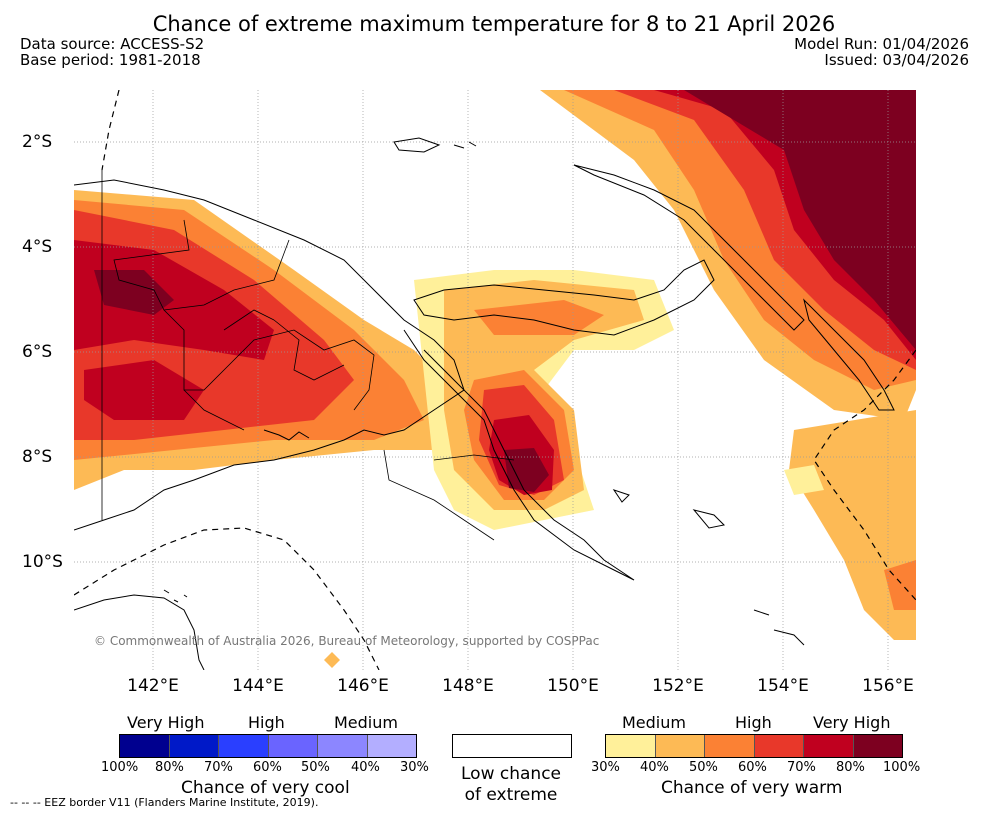 The height and width of the screenshot is (816, 988). What do you see at coordinates (511, 774) in the screenshot?
I see `low-caption-line1: Low chance` at bounding box center [511, 774].